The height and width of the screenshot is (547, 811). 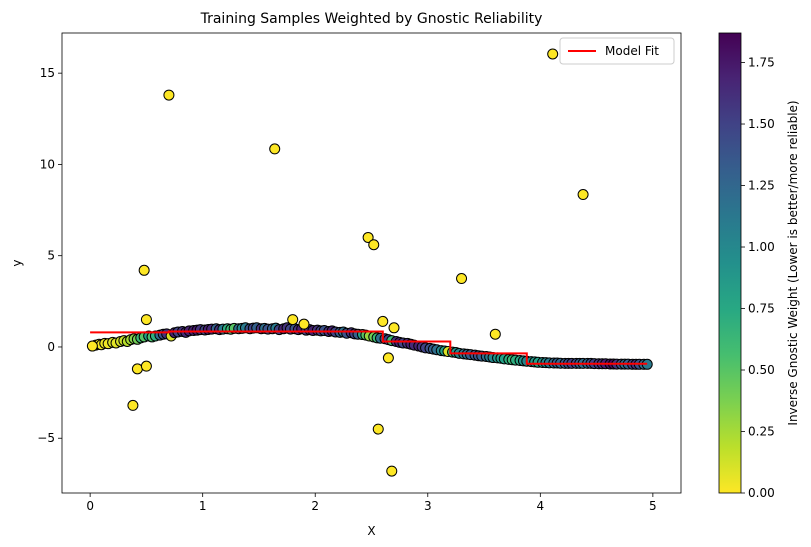 What do you see at coordinates (46, 438) in the screenshot?
I see `y-tick-label: −5` at bounding box center [46, 438].